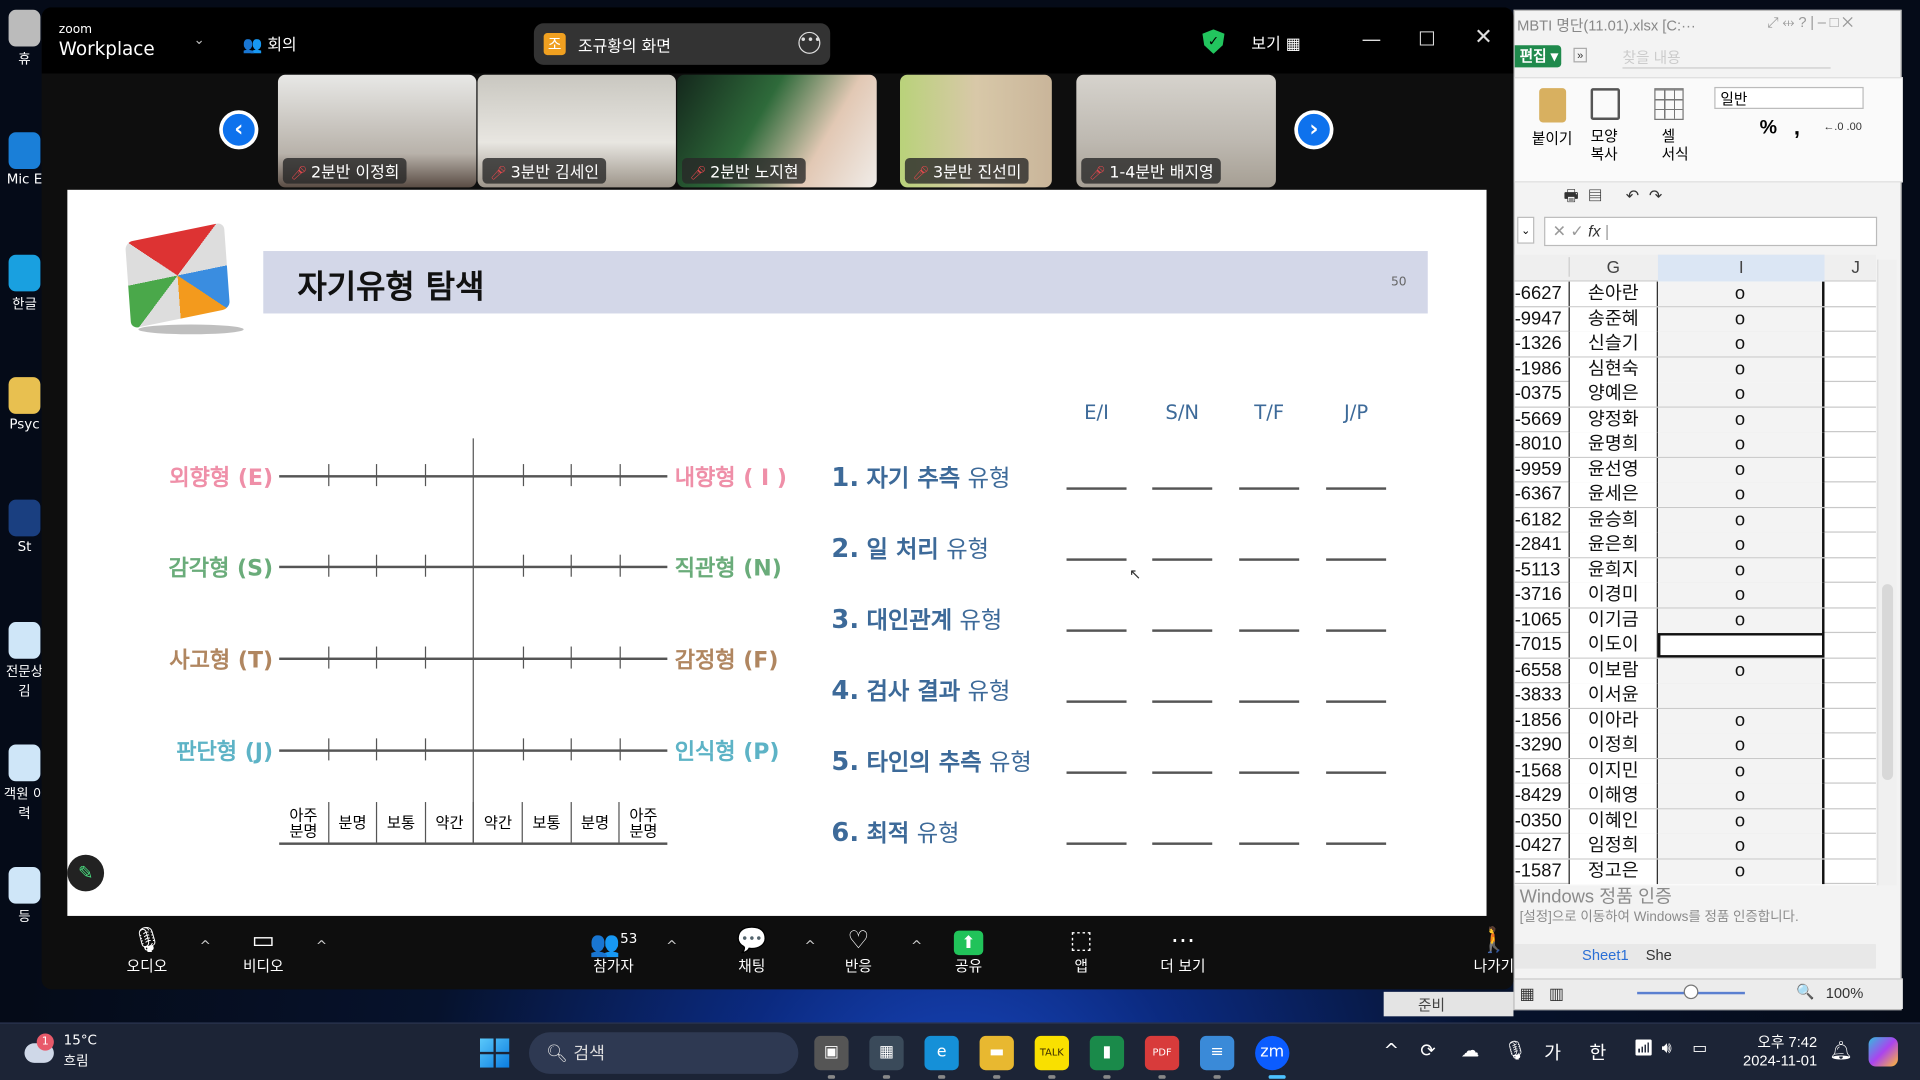 The height and width of the screenshot is (1080, 1920). What do you see at coordinates (1538, 770) in the screenshot?
I see `phone-suffix-cell: -1568` at bounding box center [1538, 770].